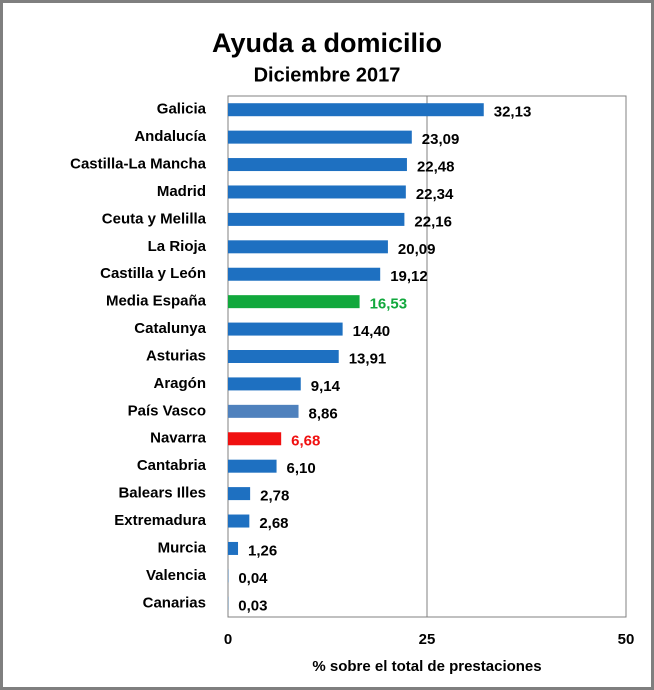  I want to click on value-label: 9,14, so click(326, 386).